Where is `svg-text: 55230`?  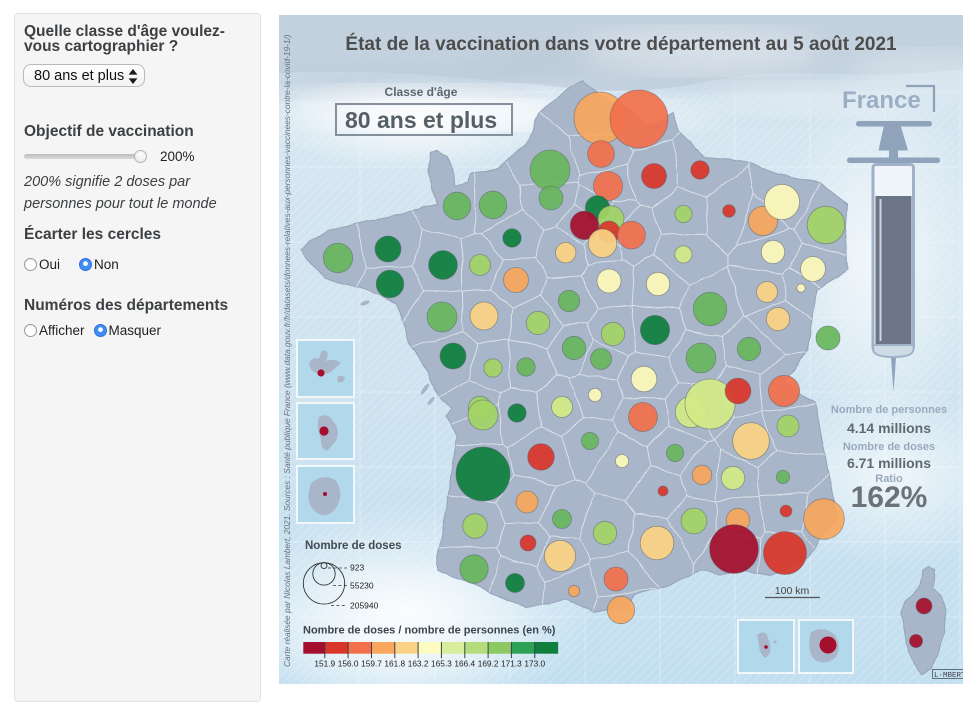 svg-text: 55230 is located at coordinates (362, 586).